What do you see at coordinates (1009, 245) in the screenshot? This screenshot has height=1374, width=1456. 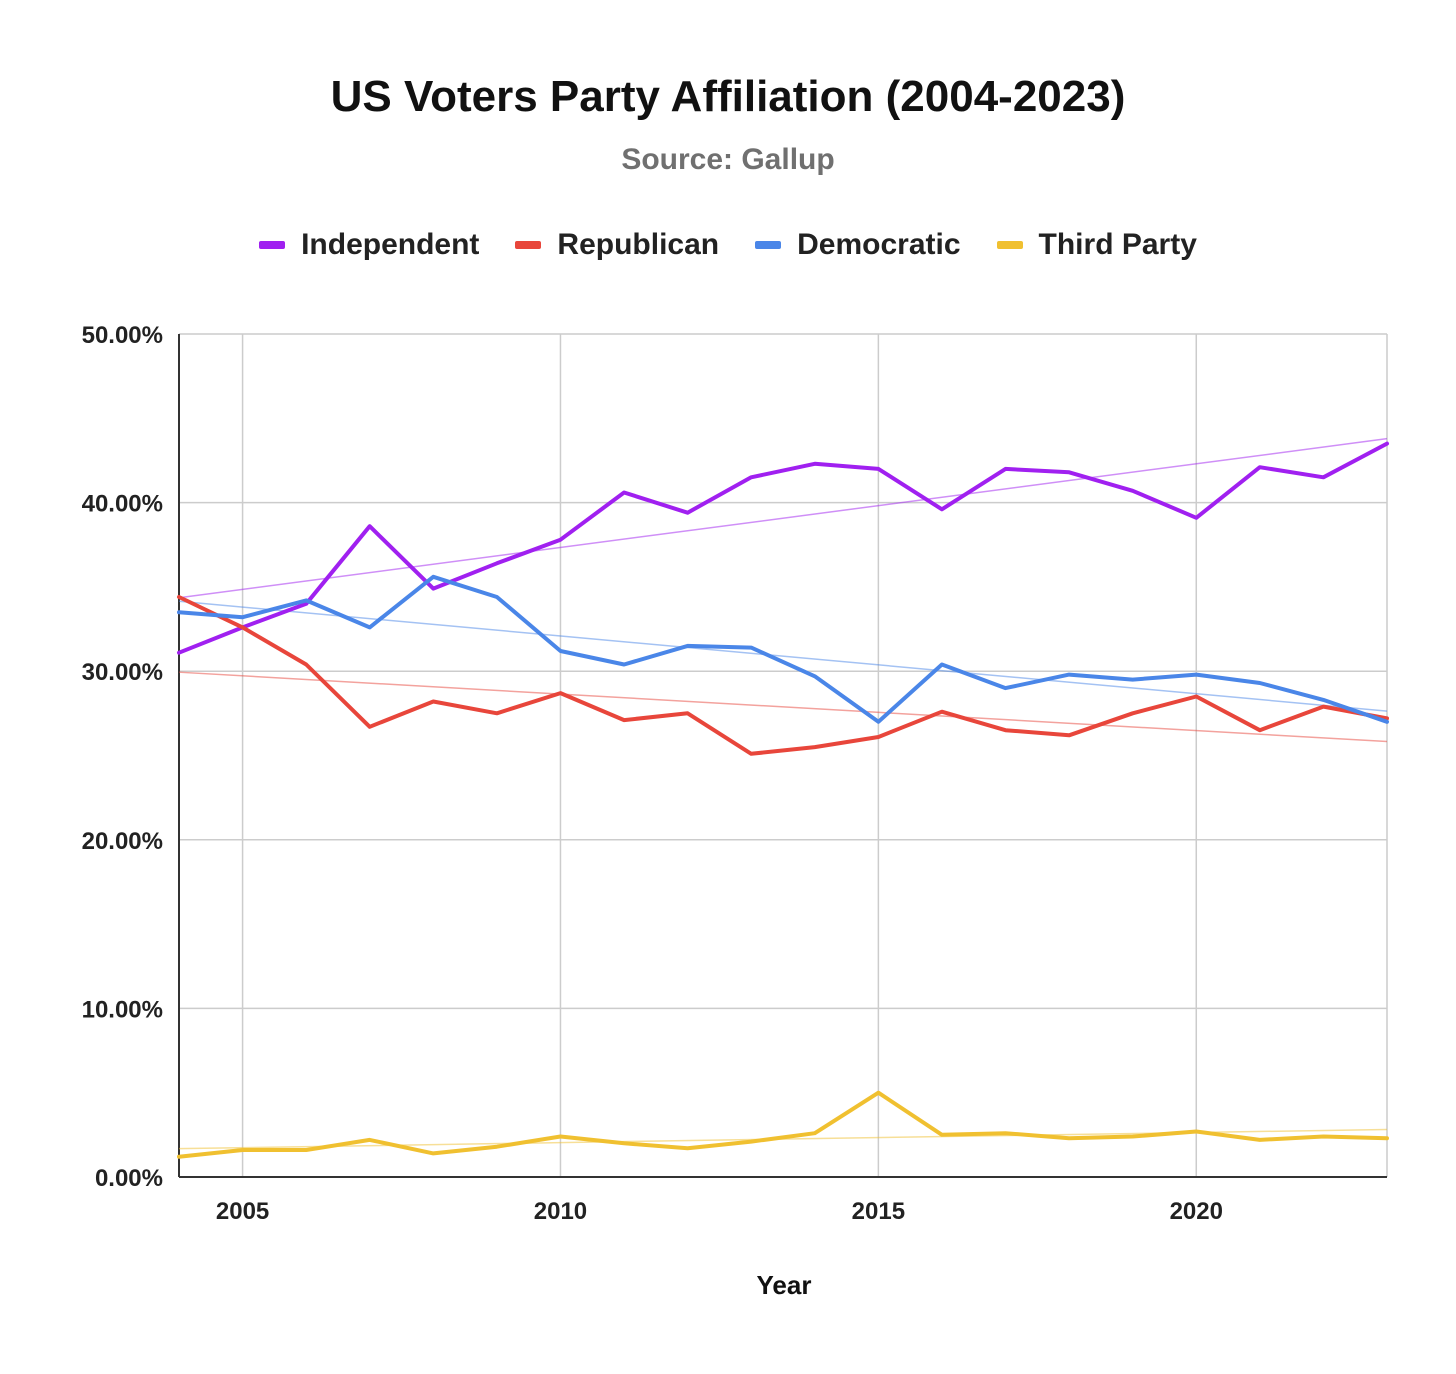 I see `legend-swatch-third-party` at bounding box center [1009, 245].